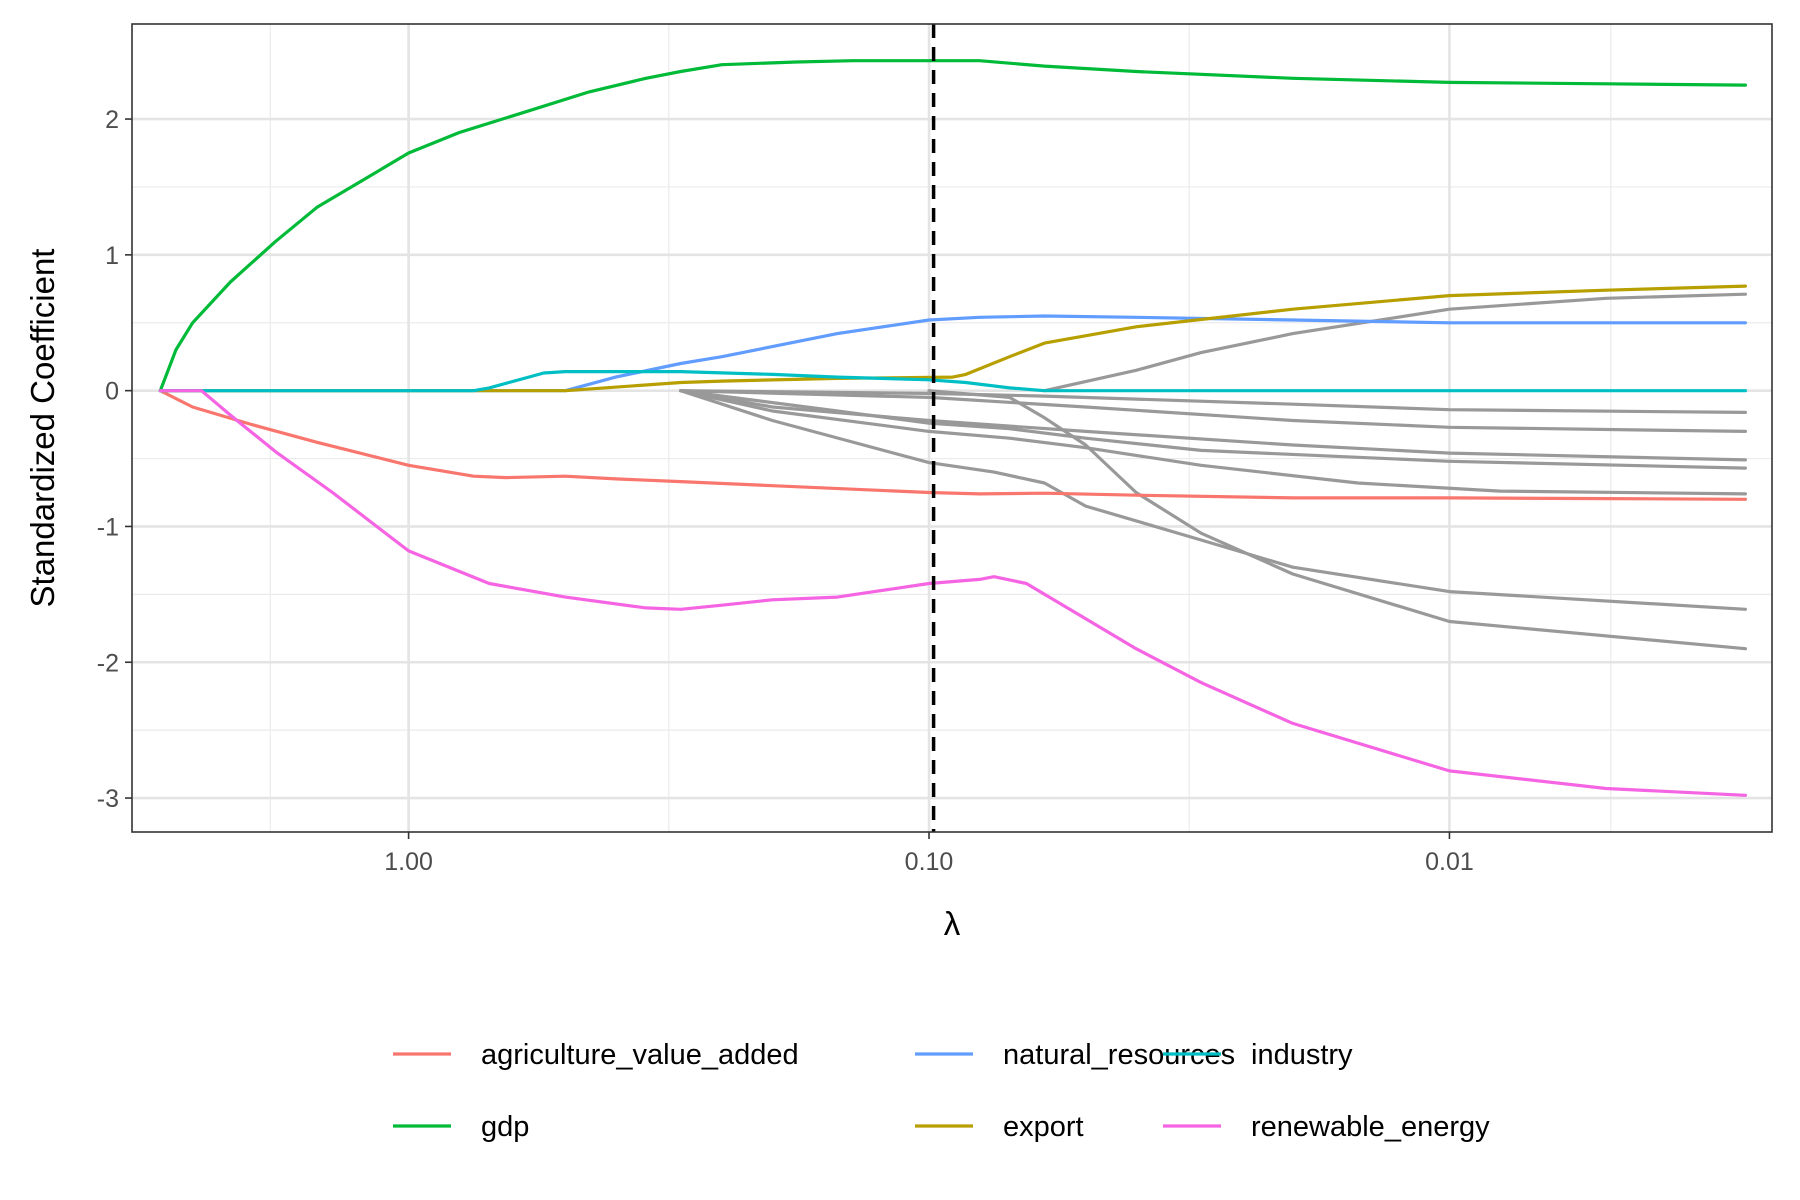 This screenshot has width=1800, height=1200. What do you see at coordinates (112, 392) in the screenshot?
I see `y-tick-label: 0` at bounding box center [112, 392].